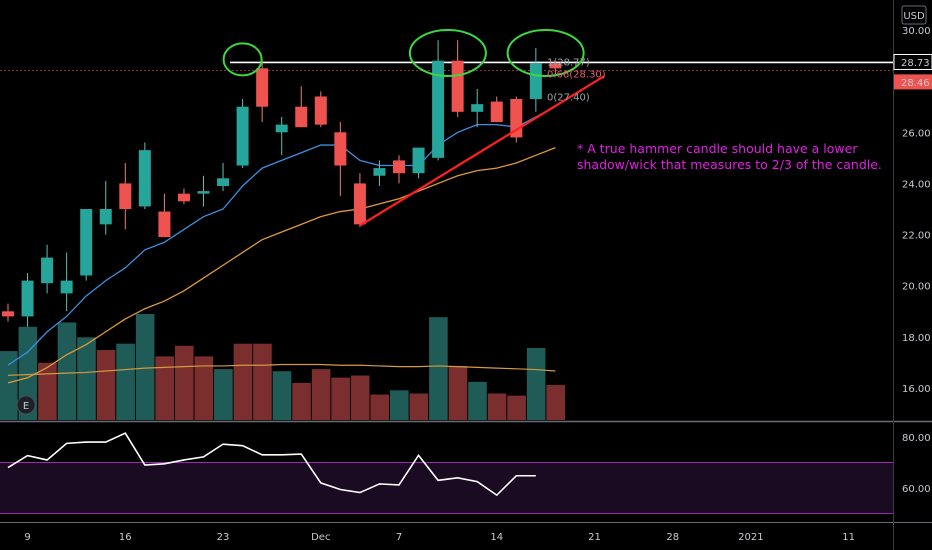 The height and width of the screenshot is (550, 932). What do you see at coordinates (439, 537) in the screenshot?
I see `time-axis: 9 16 23 Dec 7 14 21 28 2021 11` at bounding box center [439, 537].